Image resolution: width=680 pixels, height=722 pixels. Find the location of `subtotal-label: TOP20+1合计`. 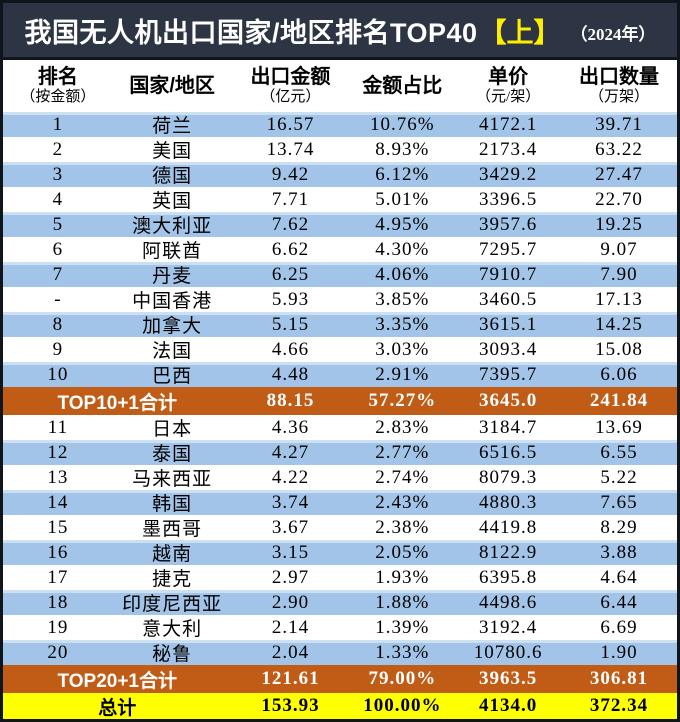

subtotal-label: TOP20+1合计 is located at coordinates (117, 681).